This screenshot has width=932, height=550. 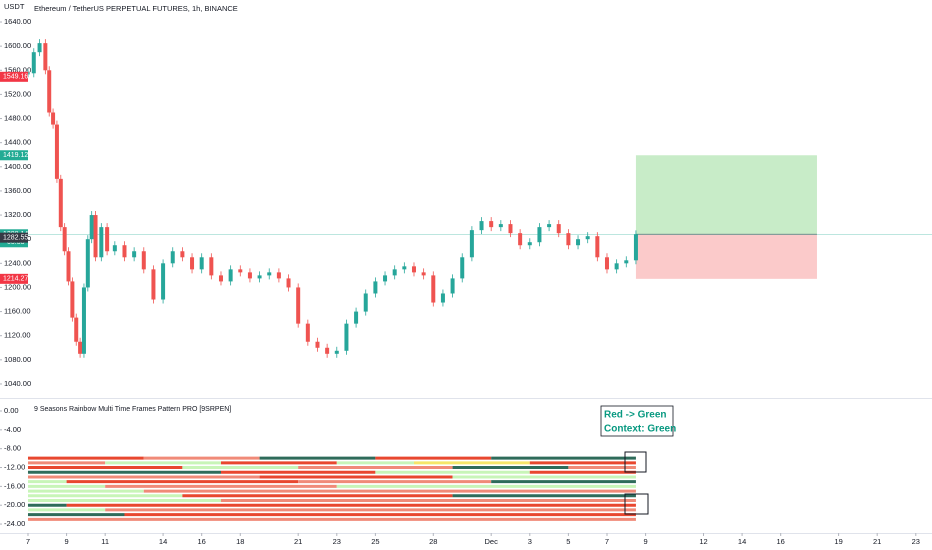 I want to click on y-tick-label: 1560.00, so click(x=17, y=69).